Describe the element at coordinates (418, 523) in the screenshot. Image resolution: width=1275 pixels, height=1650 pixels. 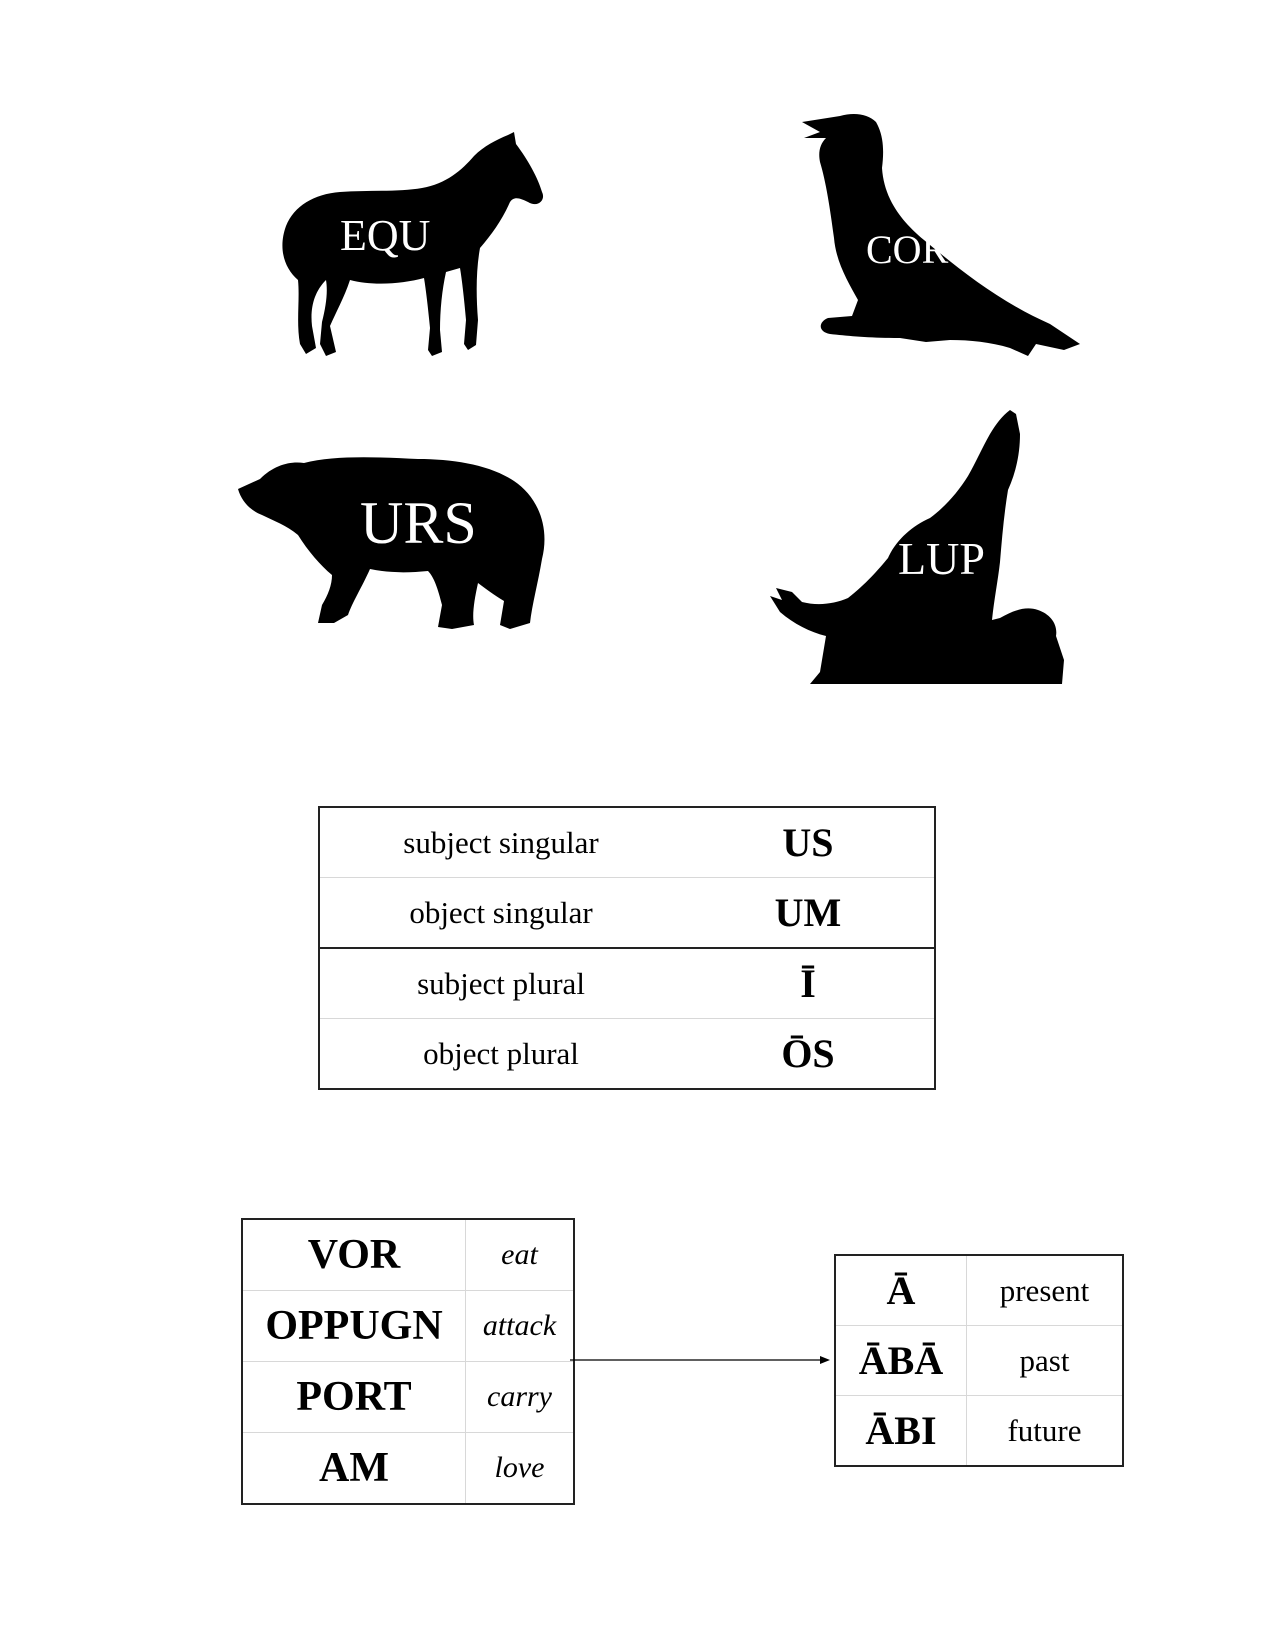
I see `bear-label: URS` at that location.